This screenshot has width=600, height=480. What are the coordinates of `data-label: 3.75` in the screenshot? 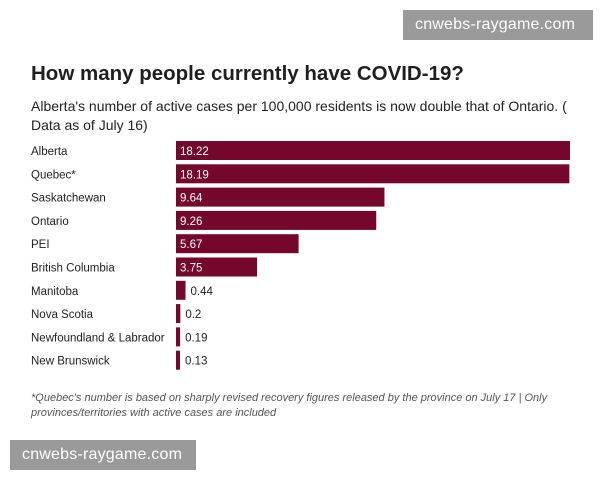 It's located at (191, 269).